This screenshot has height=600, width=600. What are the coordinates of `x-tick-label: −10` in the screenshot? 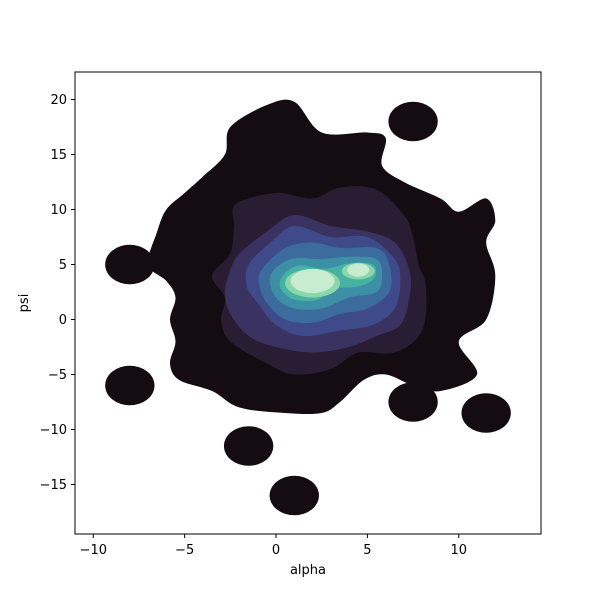 It's located at (93, 550).